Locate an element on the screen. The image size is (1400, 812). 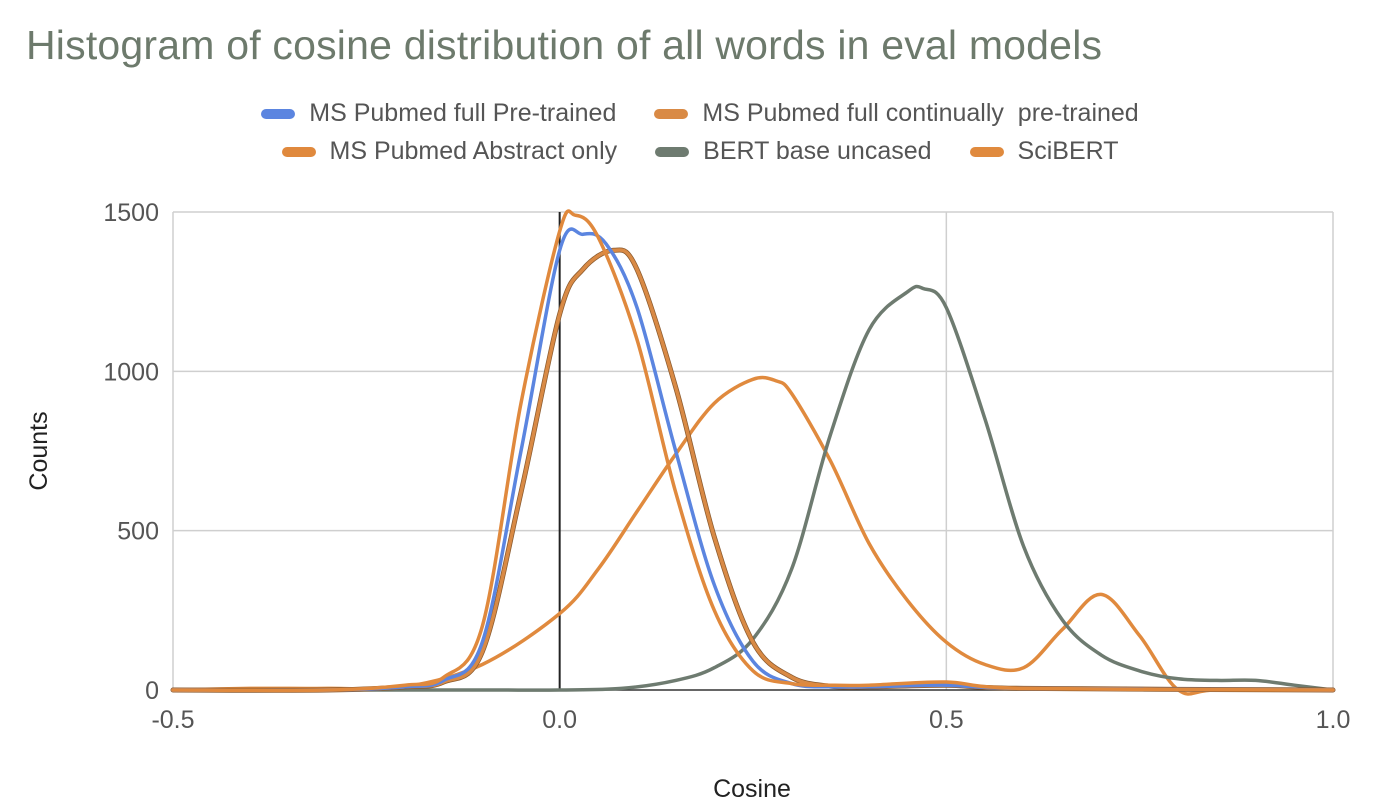
x-tick-label: 0.0 is located at coordinates (559, 720).